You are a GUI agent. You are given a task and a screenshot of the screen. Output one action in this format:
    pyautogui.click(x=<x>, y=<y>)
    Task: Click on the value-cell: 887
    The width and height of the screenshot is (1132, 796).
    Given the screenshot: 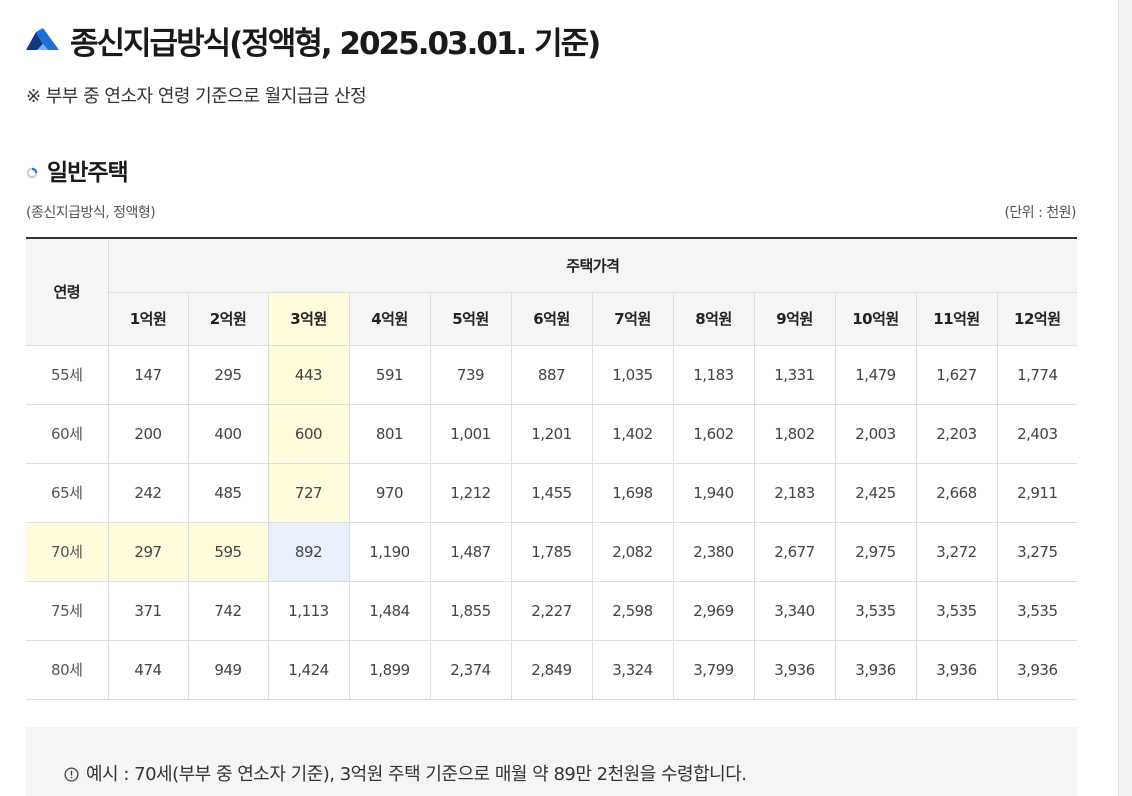 What is the action you would take?
    pyautogui.click(x=551, y=374)
    